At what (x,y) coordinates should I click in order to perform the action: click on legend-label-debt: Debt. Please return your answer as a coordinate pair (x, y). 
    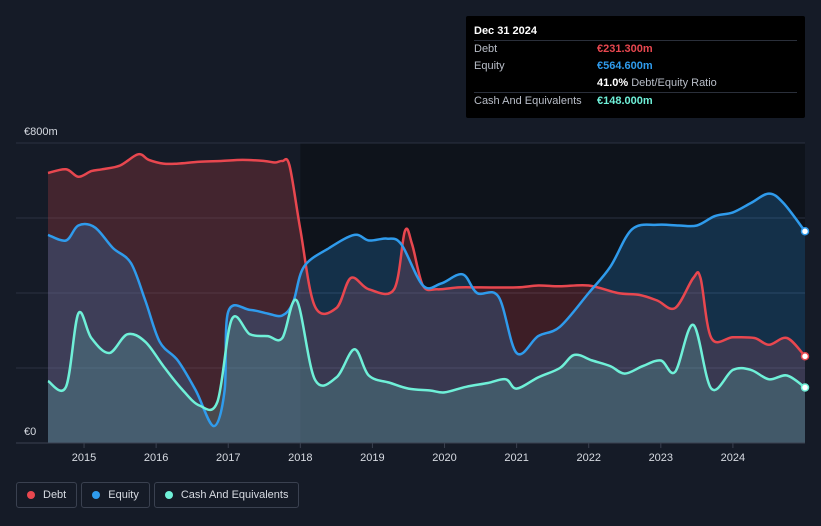
    Looking at the image, I should click on (55, 495).